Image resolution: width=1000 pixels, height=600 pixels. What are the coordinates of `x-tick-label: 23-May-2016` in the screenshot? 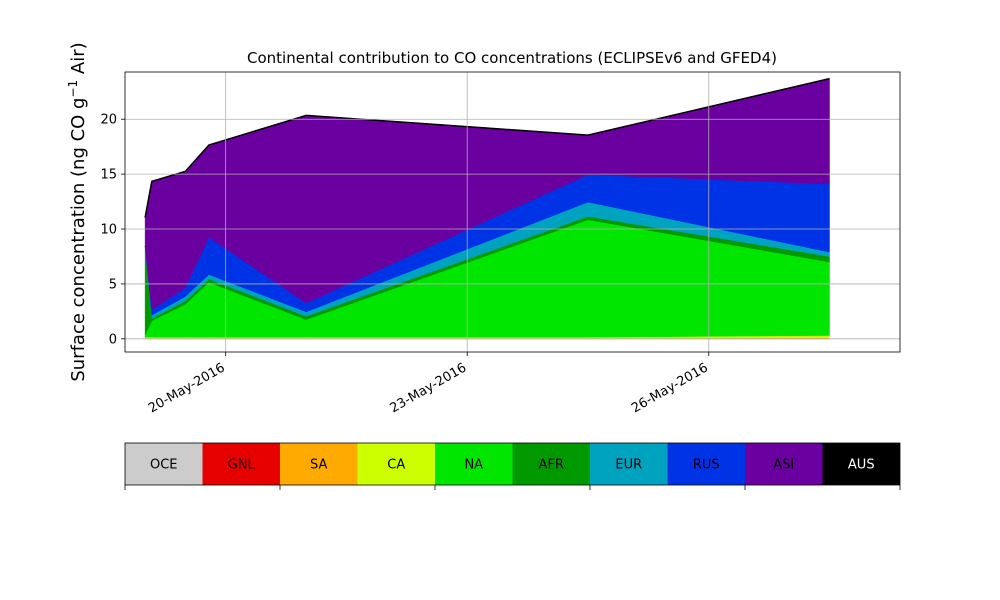 It's located at (429, 388).